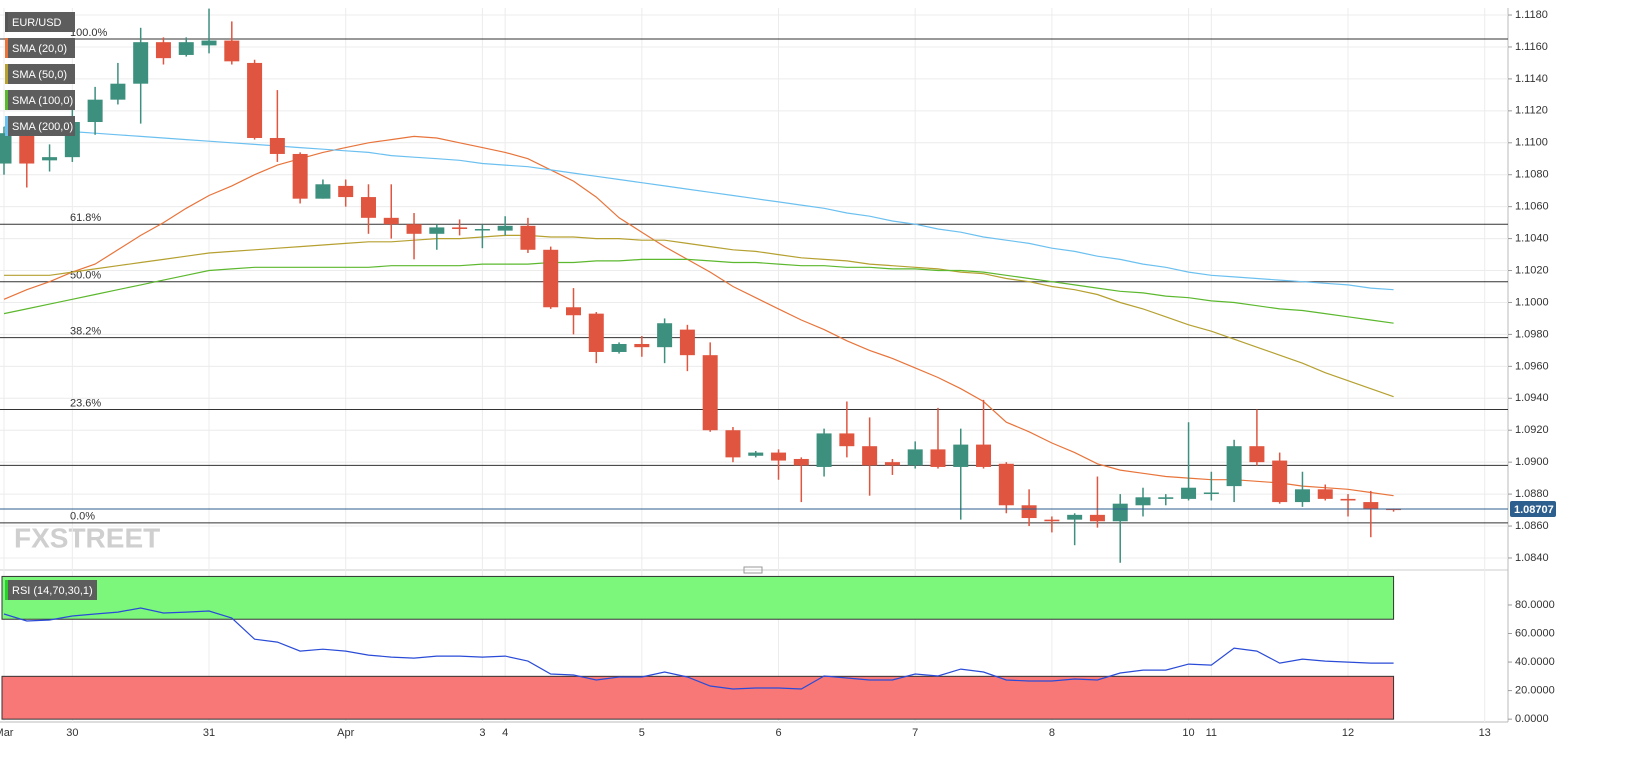  Describe the element at coordinates (1532, 207) in the screenshot. I see `y-tick-label: 1.1060` at that location.